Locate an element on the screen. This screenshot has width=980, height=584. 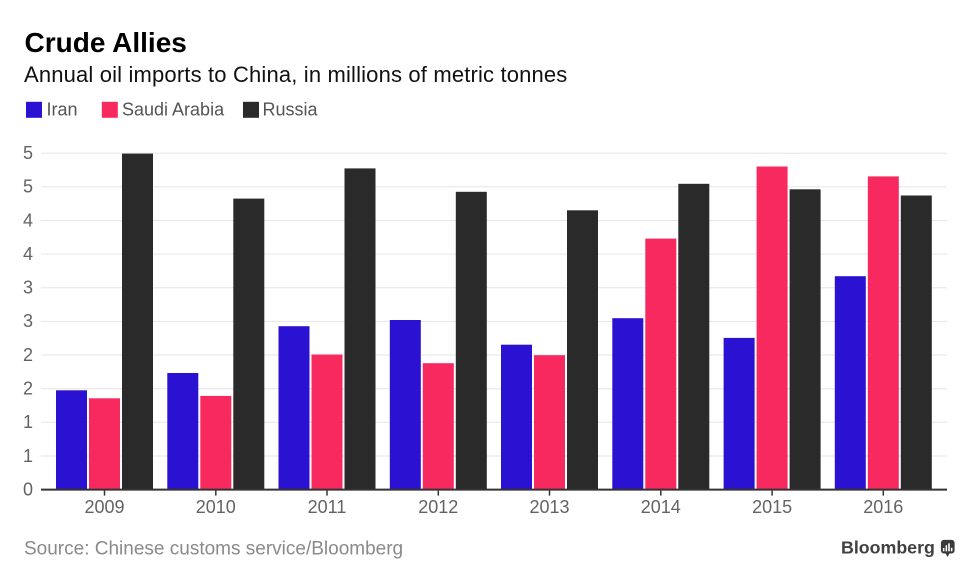
svg-text: Crude Allies is located at coordinates (106, 42).